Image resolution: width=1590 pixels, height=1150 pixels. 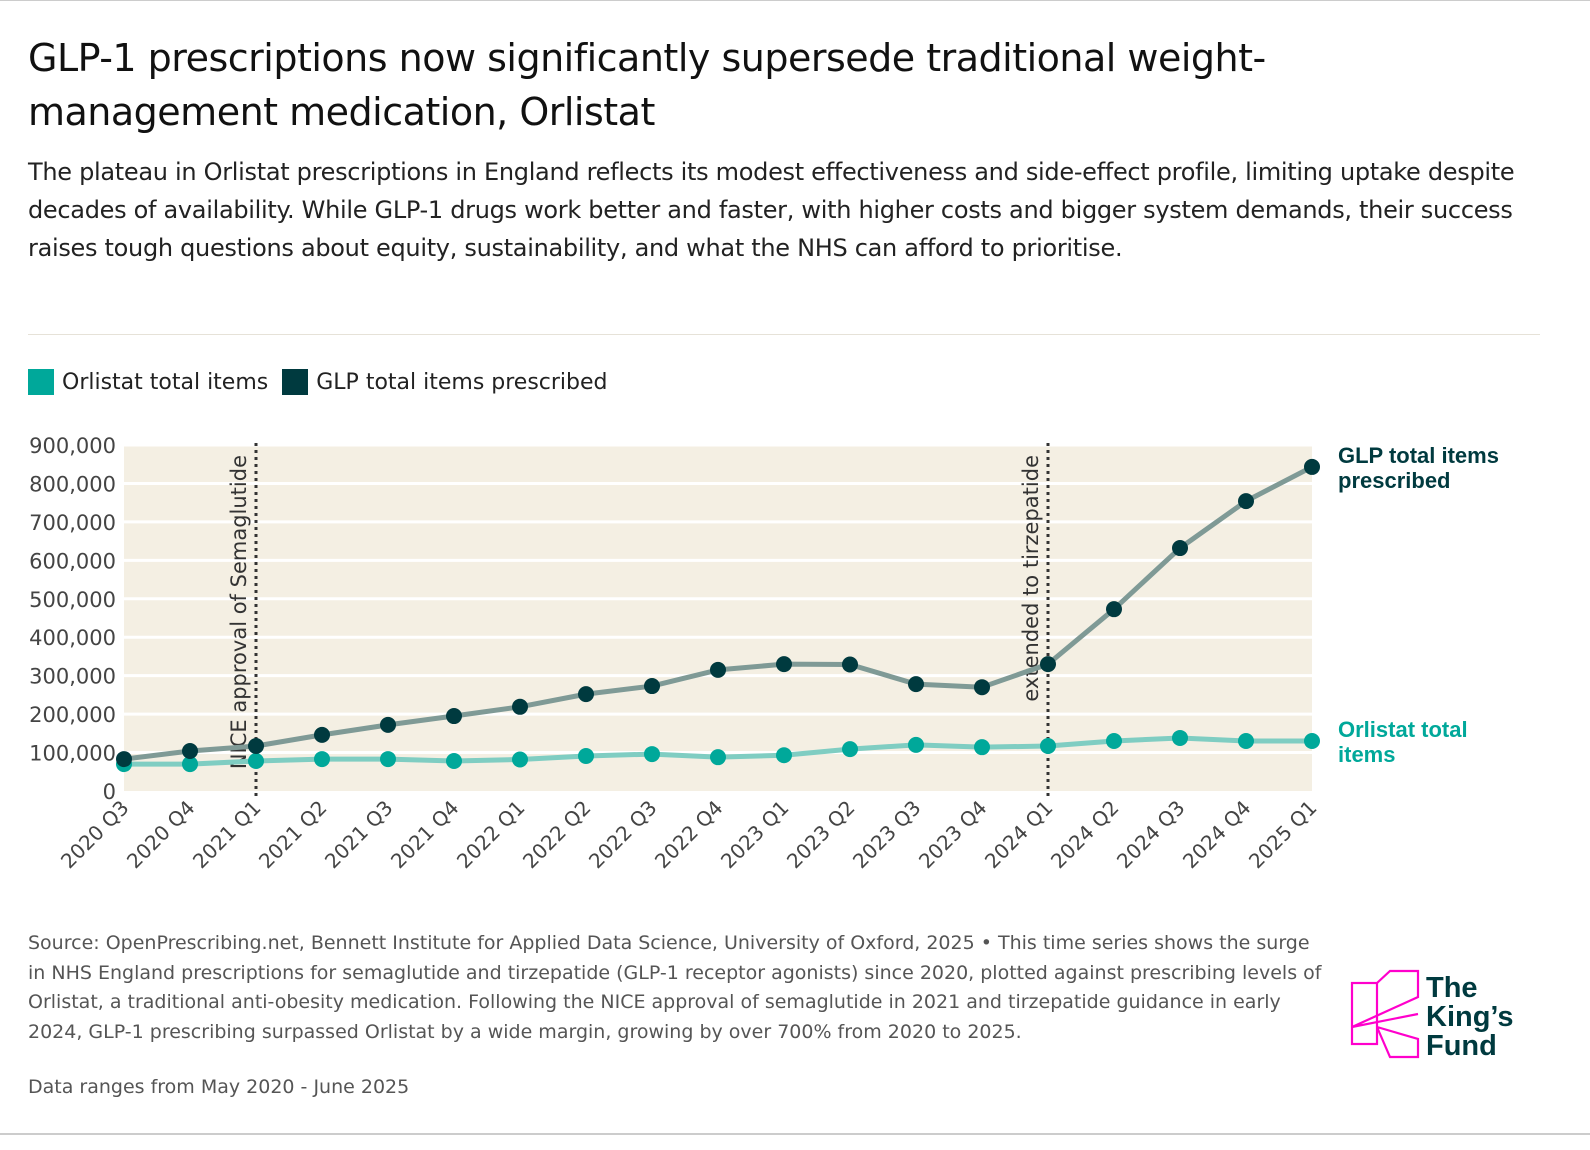 What do you see at coordinates (109, 792) in the screenshot?
I see `y-tick-label: 0` at bounding box center [109, 792].